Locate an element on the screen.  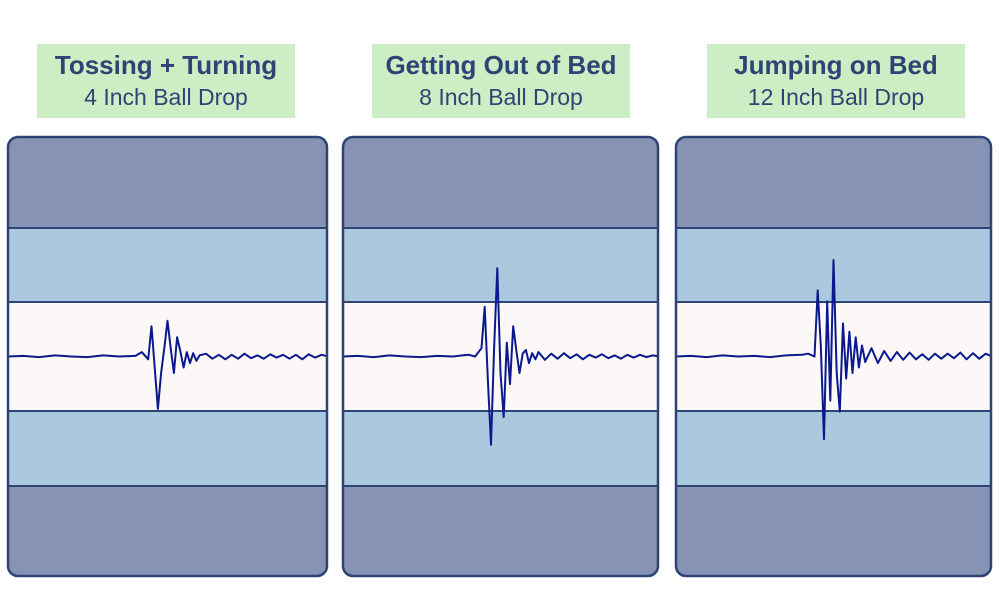
chart-title: Getting Out of Bed is located at coordinates (501, 65).